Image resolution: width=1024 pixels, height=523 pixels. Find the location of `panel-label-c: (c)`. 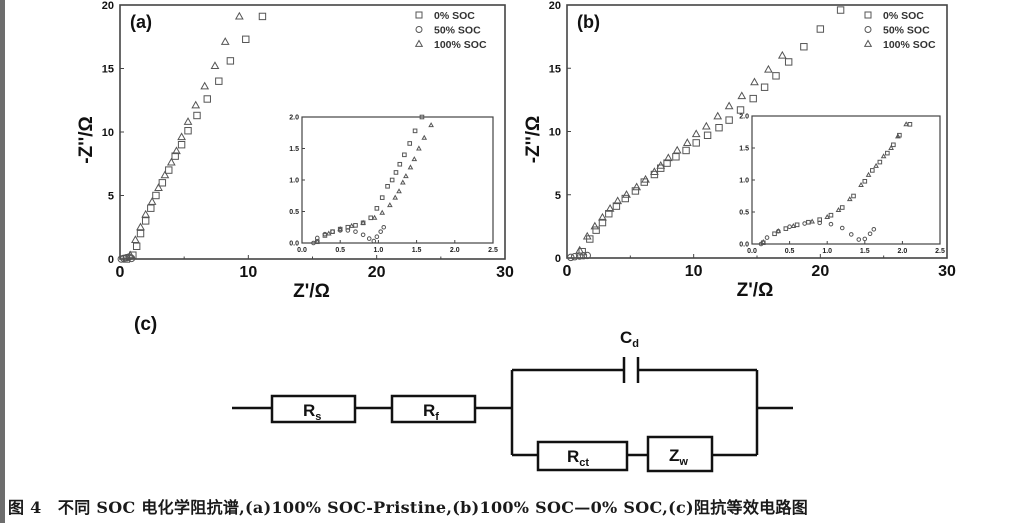

panel-label-c: (c) is located at coordinates (145, 324).